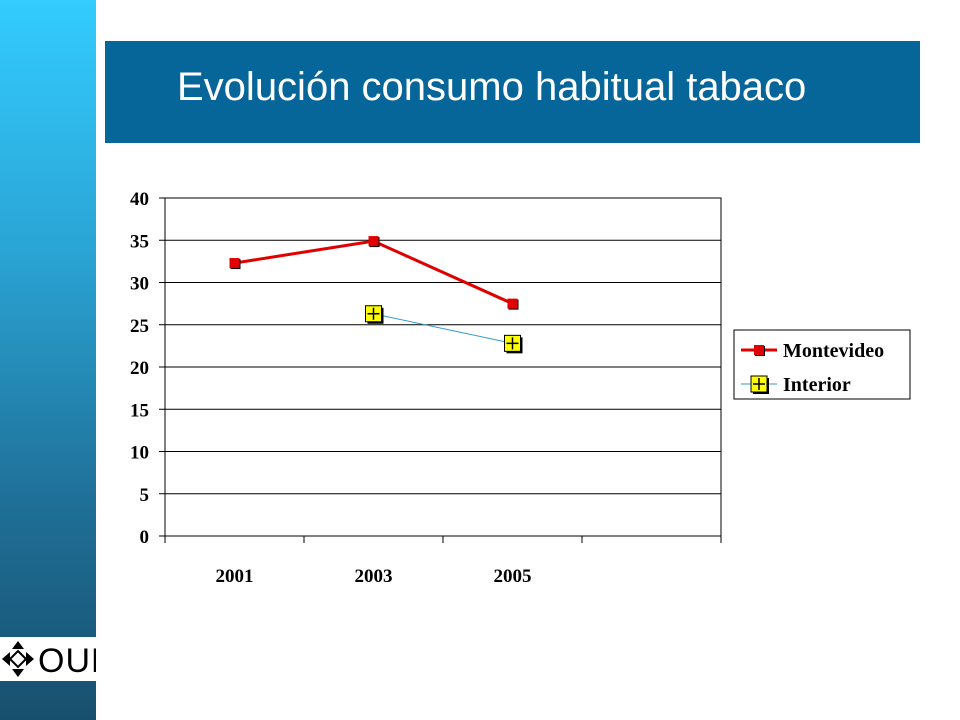 Image resolution: width=960 pixels, height=720 pixels. Describe the element at coordinates (48, 360) in the screenshot. I see `sidebar-gradient` at that location.